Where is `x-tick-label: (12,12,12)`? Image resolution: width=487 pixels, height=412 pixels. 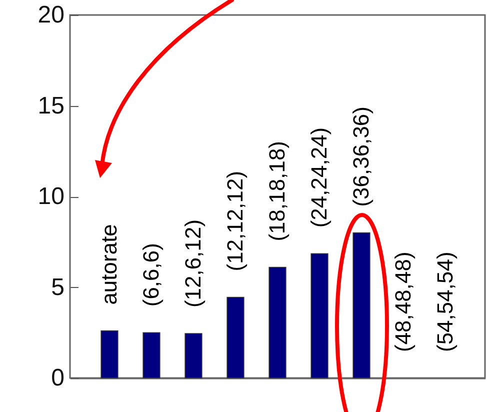 x-tick-label: (12,12,12) is located at coordinates (235, 221).